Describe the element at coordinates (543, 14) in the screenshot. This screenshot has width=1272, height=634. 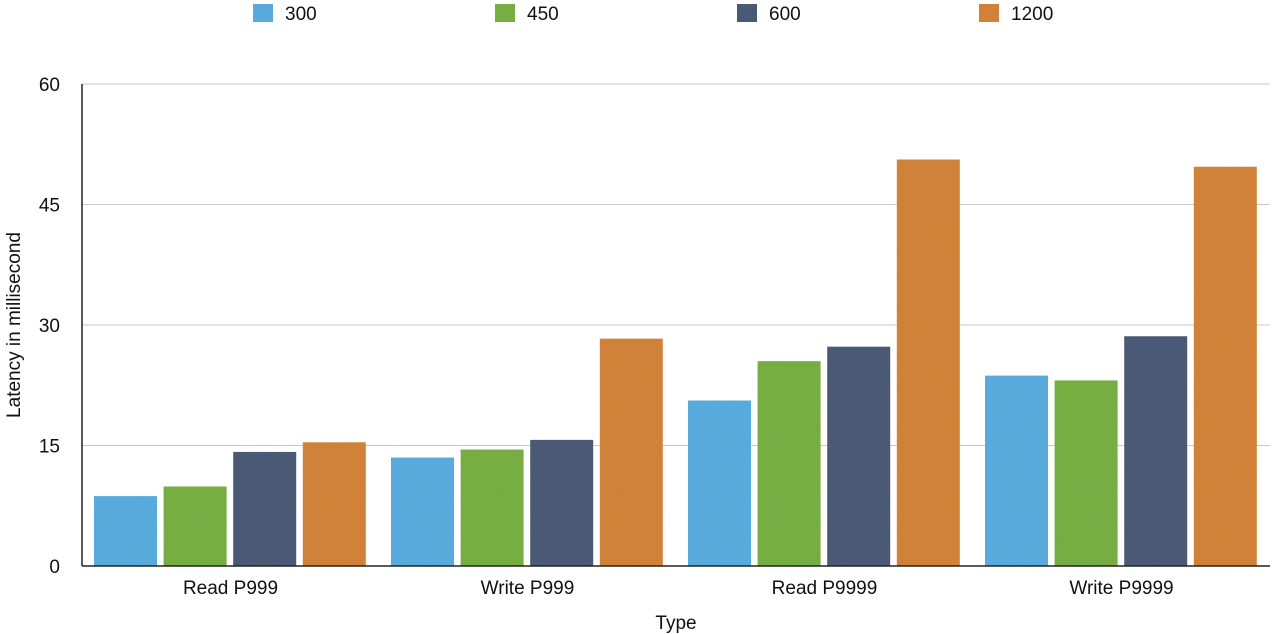
I see `legend-label-450: 450` at that location.